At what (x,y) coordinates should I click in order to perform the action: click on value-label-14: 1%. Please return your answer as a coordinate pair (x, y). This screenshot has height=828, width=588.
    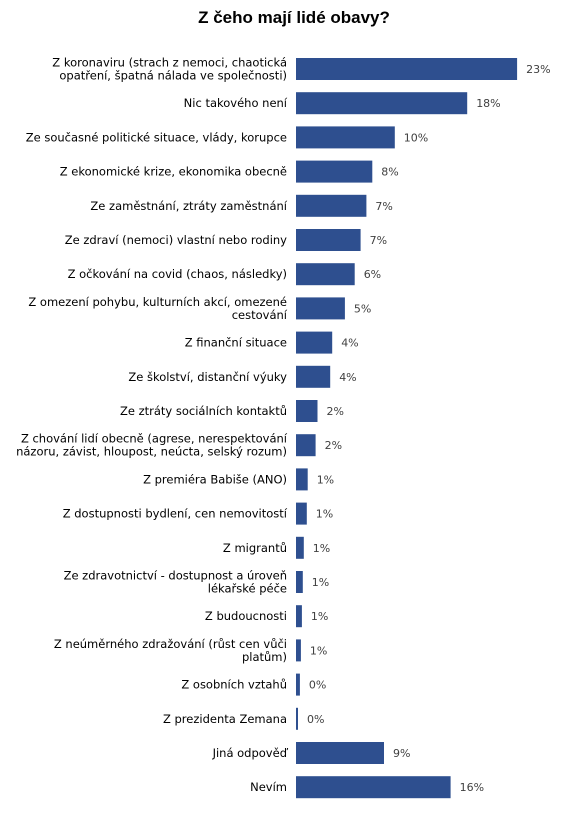
    Looking at the image, I should click on (324, 514).